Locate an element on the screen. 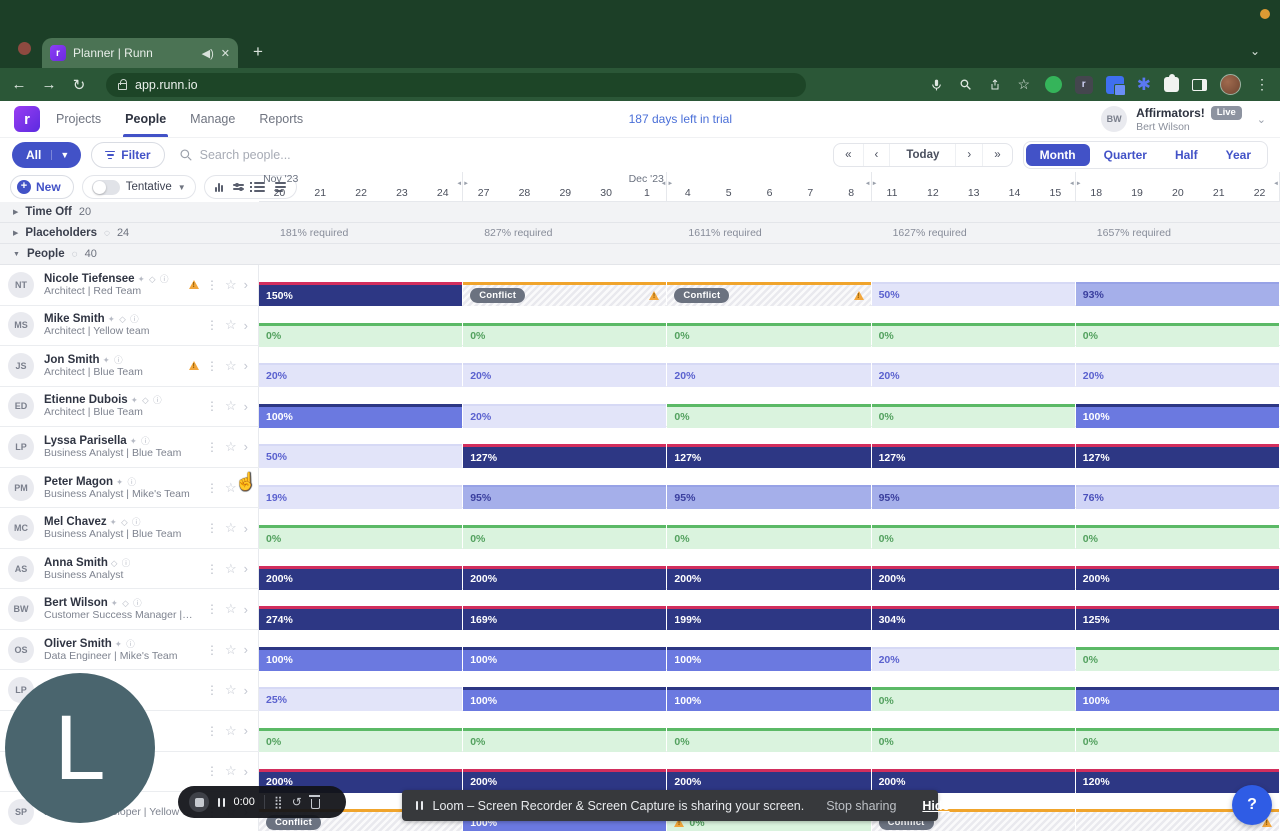  mic-icon is located at coordinates (937, 85).